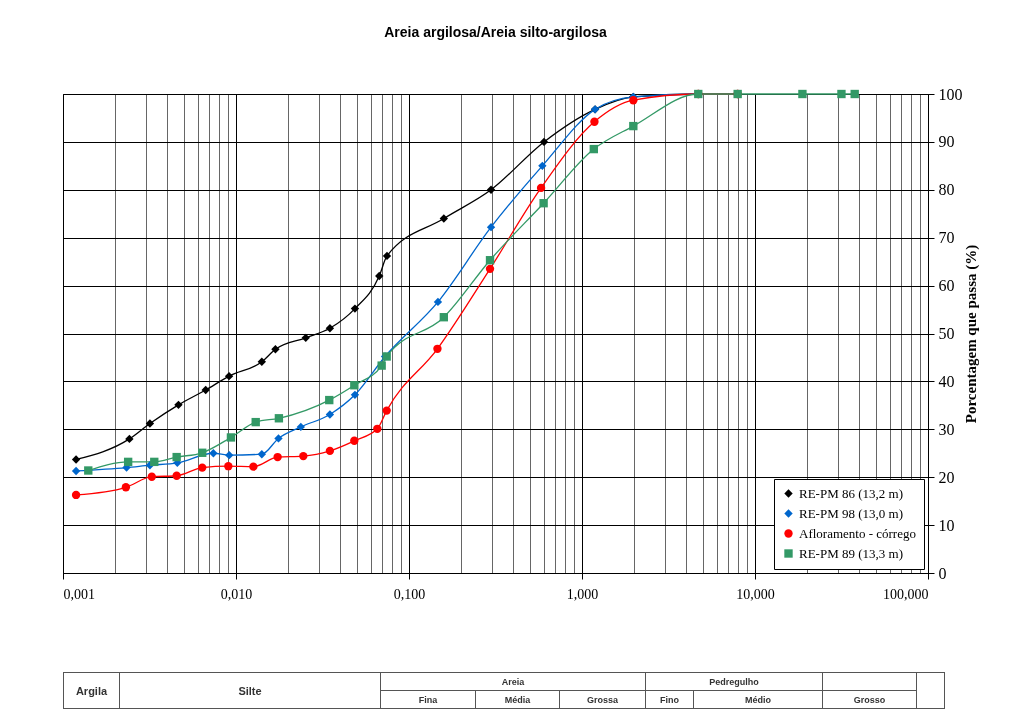 Image resolution: width=1011 pixels, height=720 pixels. Describe the element at coordinates (517, 699) in the screenshot. I see `text: Média` at that location.